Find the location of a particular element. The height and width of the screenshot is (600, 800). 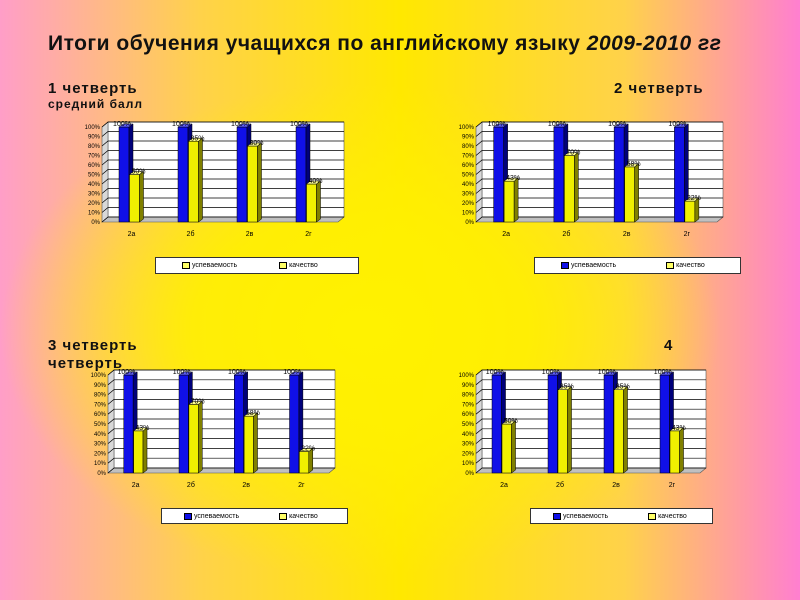

y-tick-label: 30% is located at coordinates (100, 445).